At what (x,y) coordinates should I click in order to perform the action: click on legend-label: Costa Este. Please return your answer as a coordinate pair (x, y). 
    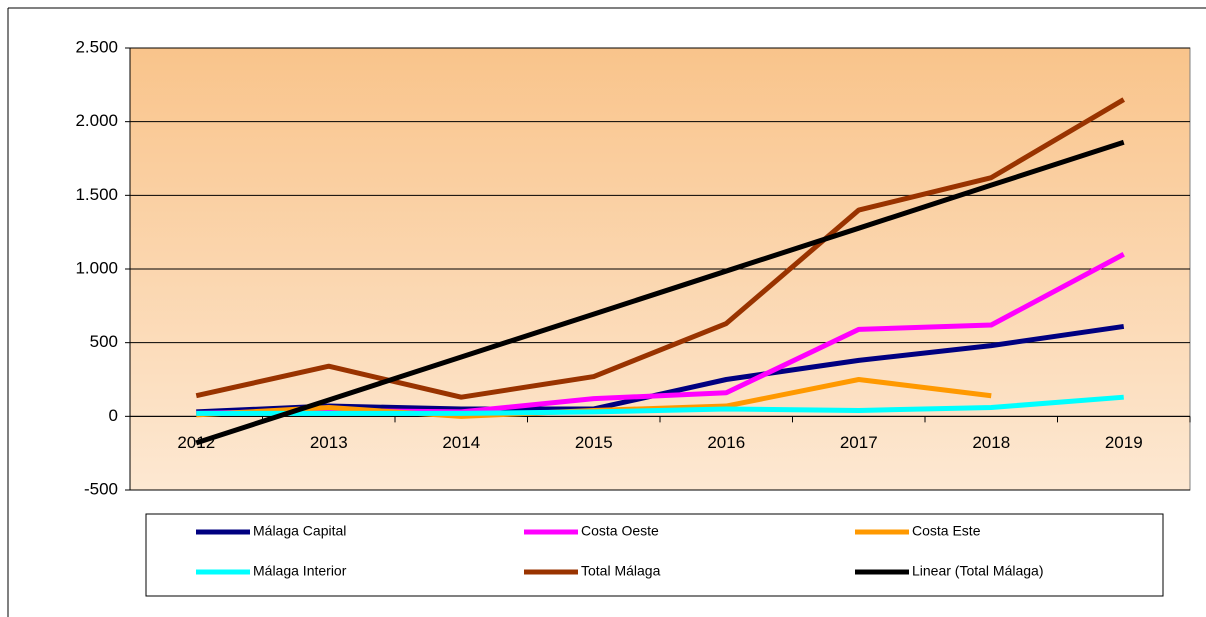
    Looking at the image, I should click on (946, 531).